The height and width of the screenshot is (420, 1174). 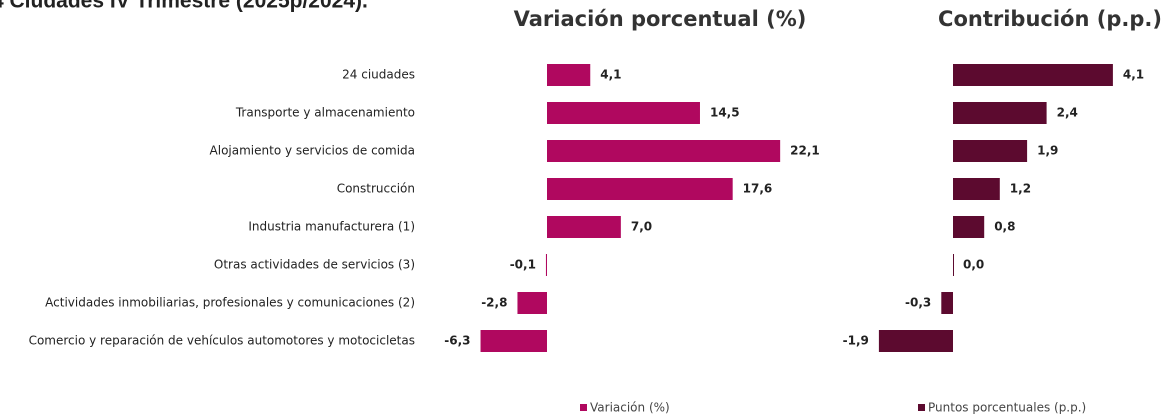 What do you see at coordinates (641, 227) in the screenshot?
I see `value-label: 7,0` at bounding box center [641, 227].